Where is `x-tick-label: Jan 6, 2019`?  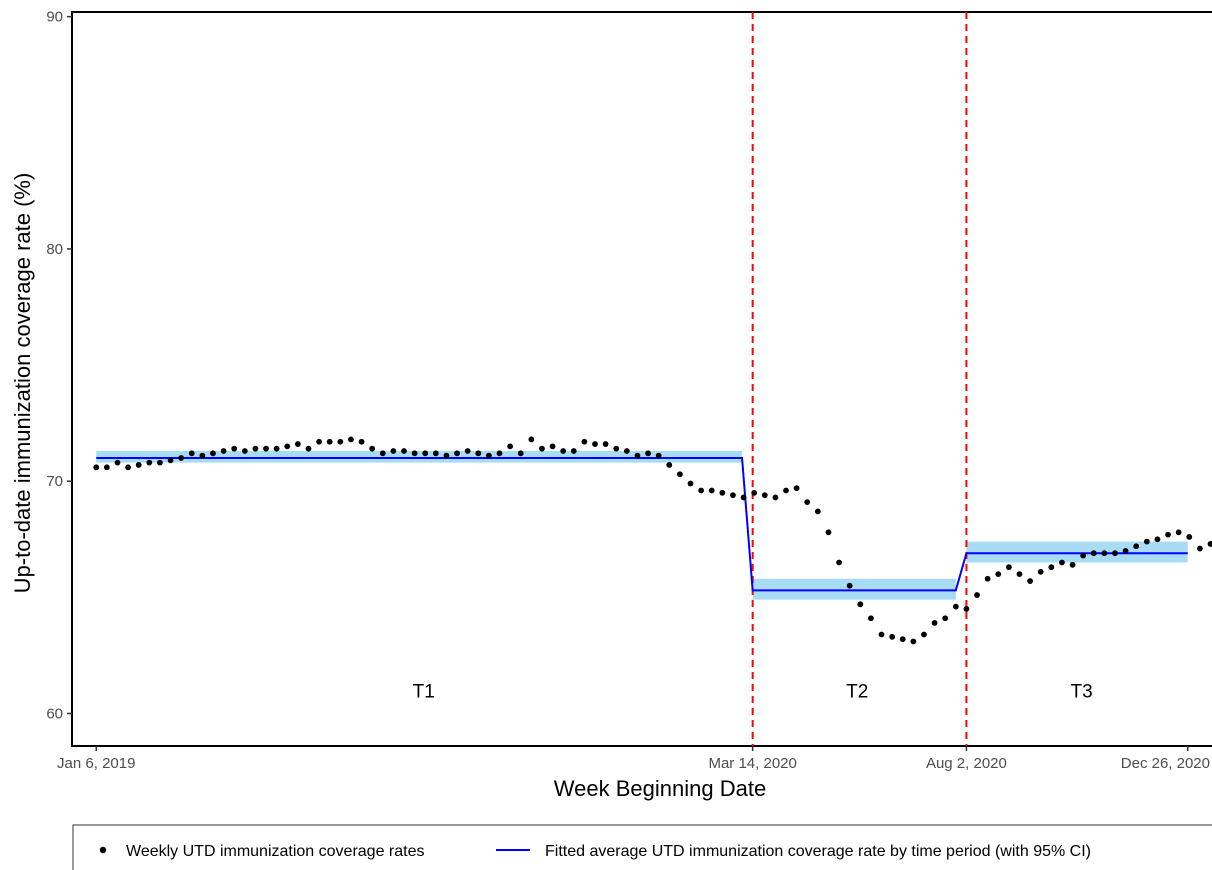 x-tick-label: Jan 6, 2019 is located at coordinates (96, 763).